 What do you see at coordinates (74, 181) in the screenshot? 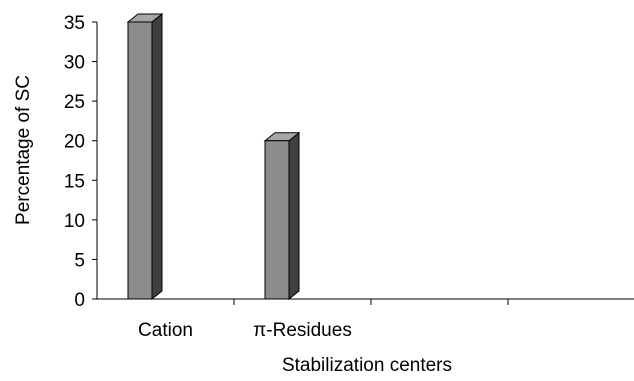
I see `y-tick-label: 15` at bounding box center [74, 181].